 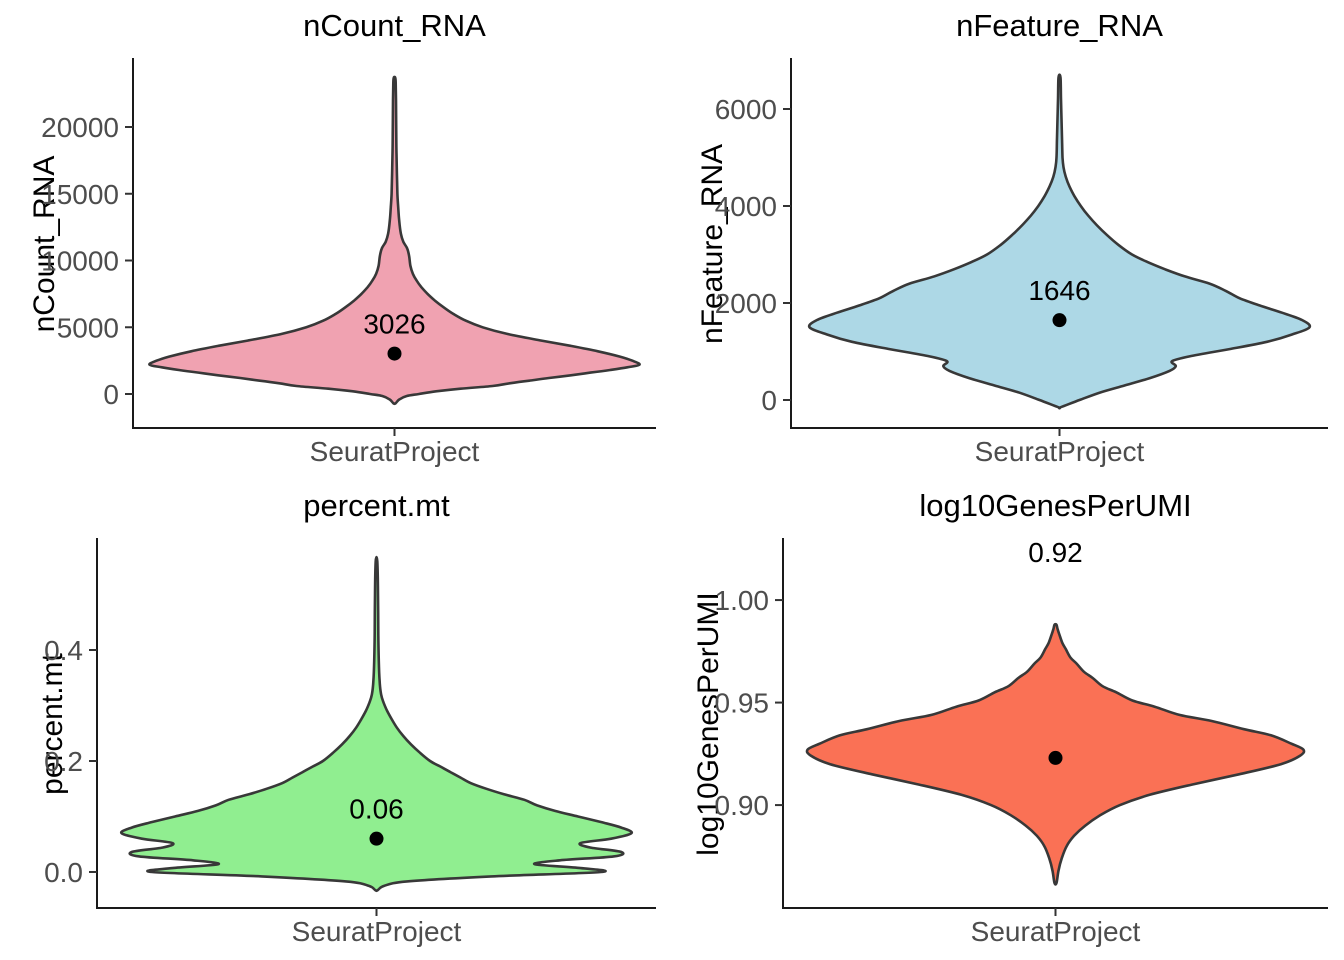 What do you see at coordinates (80, 194) in the screenshot?
I see `y-tick-label: 15000` at bounding box center [80, 194].